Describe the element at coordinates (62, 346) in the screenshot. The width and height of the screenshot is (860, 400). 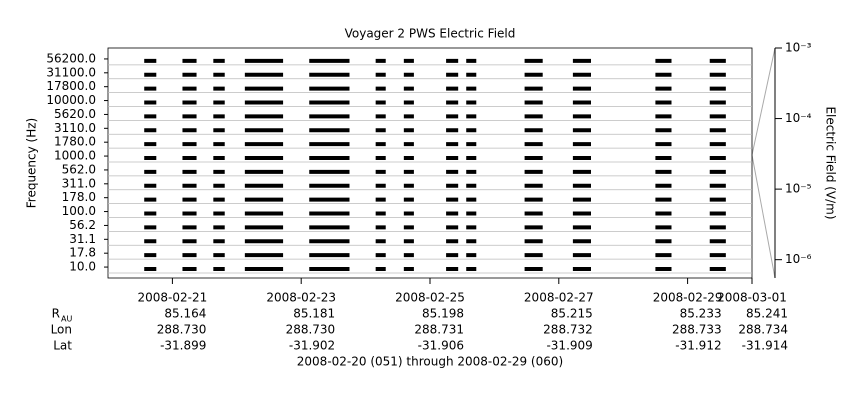
I see `row-label: Lat` at that location.